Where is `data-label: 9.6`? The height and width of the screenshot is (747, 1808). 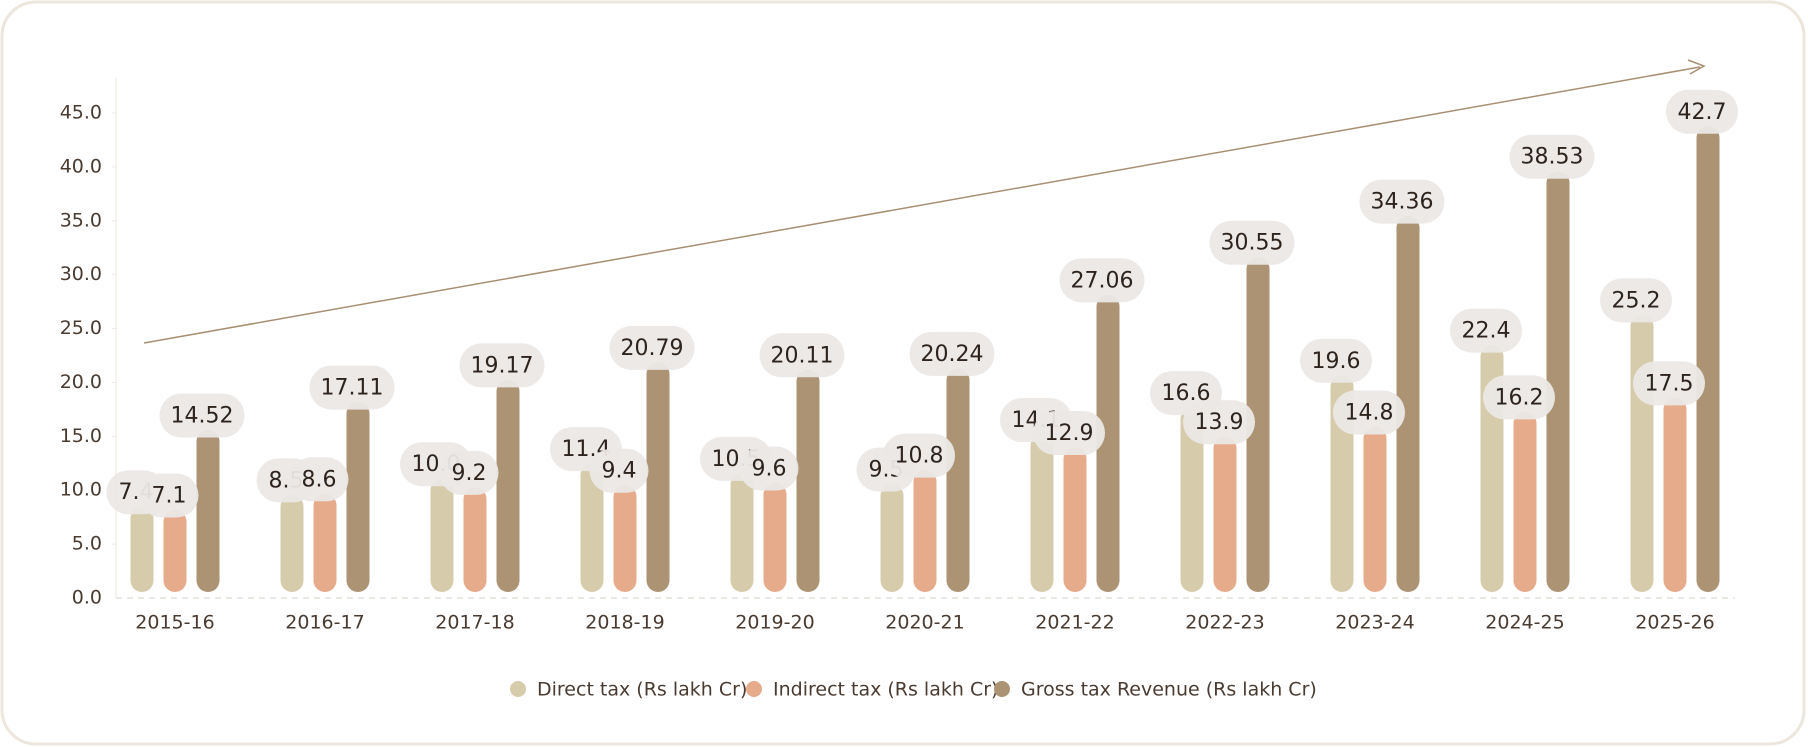
data-label: 9.6 is located at coordinates (769, 469).